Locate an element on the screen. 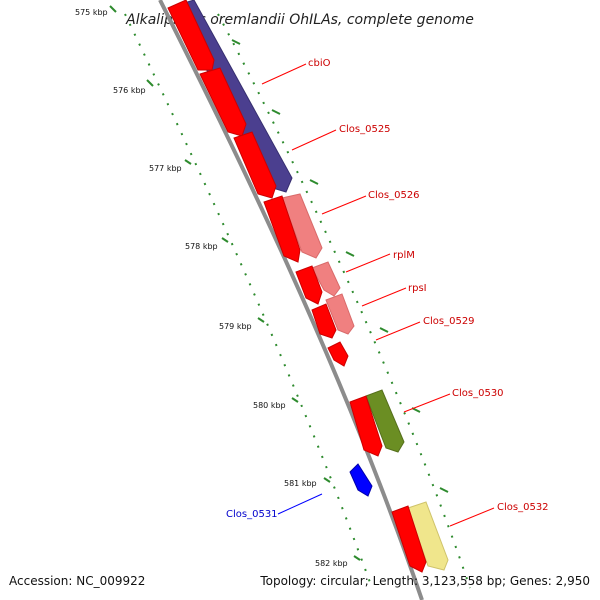 This screenshot has width=600, height=600. kbp-label-582: 582 kbp is located at coordinates (331, 563).